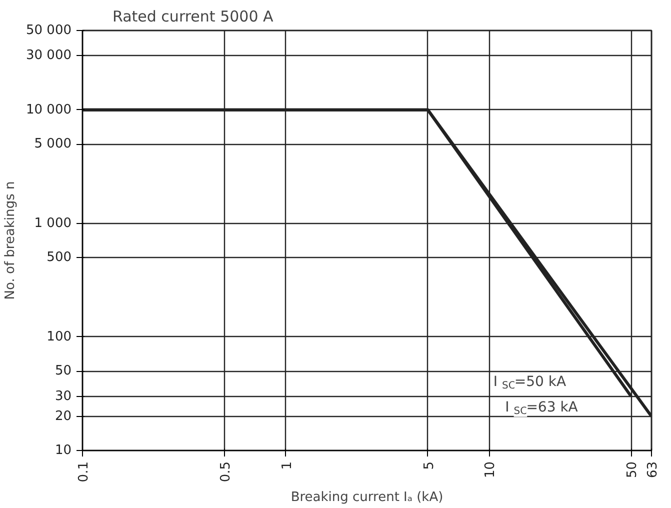 Image resolution: width=671 pixels, height=508 pixels. Describe the element at coordinates (49, 56) in the screenshot. I see `y-tick-label: 30 000` at that location.